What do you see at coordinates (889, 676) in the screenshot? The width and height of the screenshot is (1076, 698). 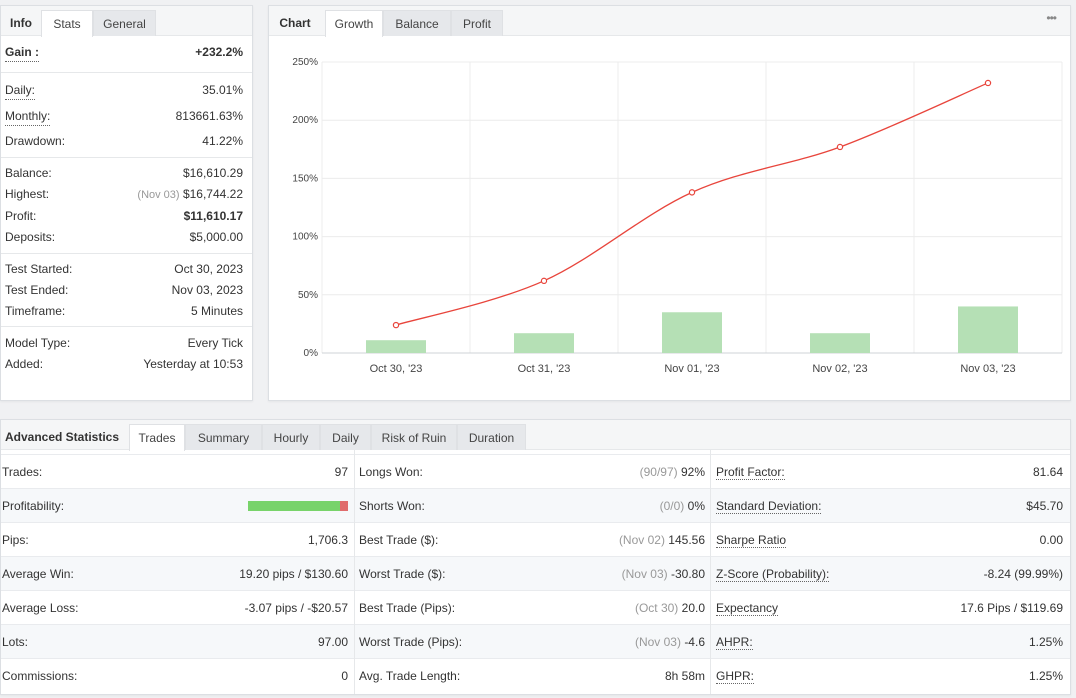 I see `stat-cell: GHPR: 1.25%` at bounding box center [889, 676].